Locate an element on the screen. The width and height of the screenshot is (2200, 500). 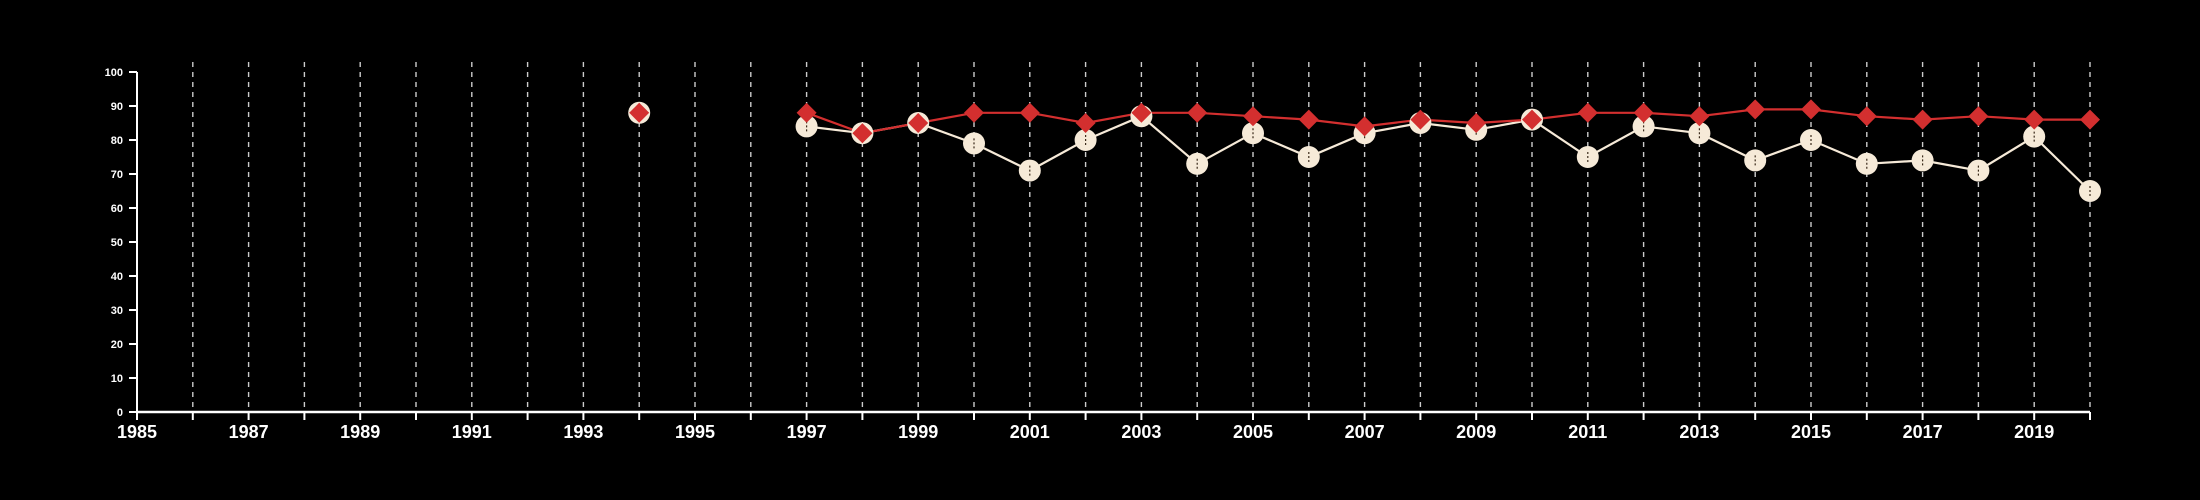
y-tick-label-80: 80 is located at coordinates (117, 141).